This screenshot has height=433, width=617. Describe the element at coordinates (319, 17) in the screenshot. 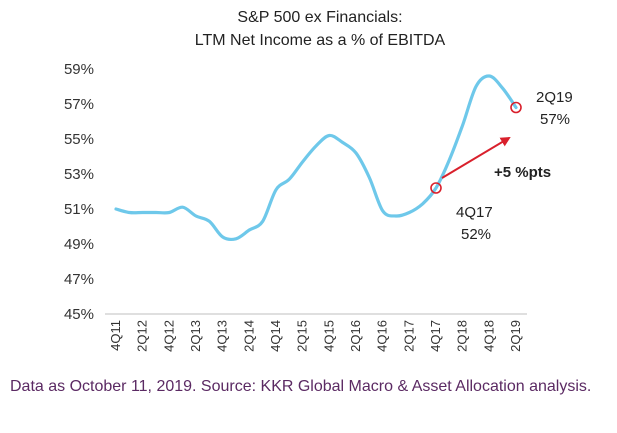

I see `chart-title: S&P 500 ex Financials:` at that location.